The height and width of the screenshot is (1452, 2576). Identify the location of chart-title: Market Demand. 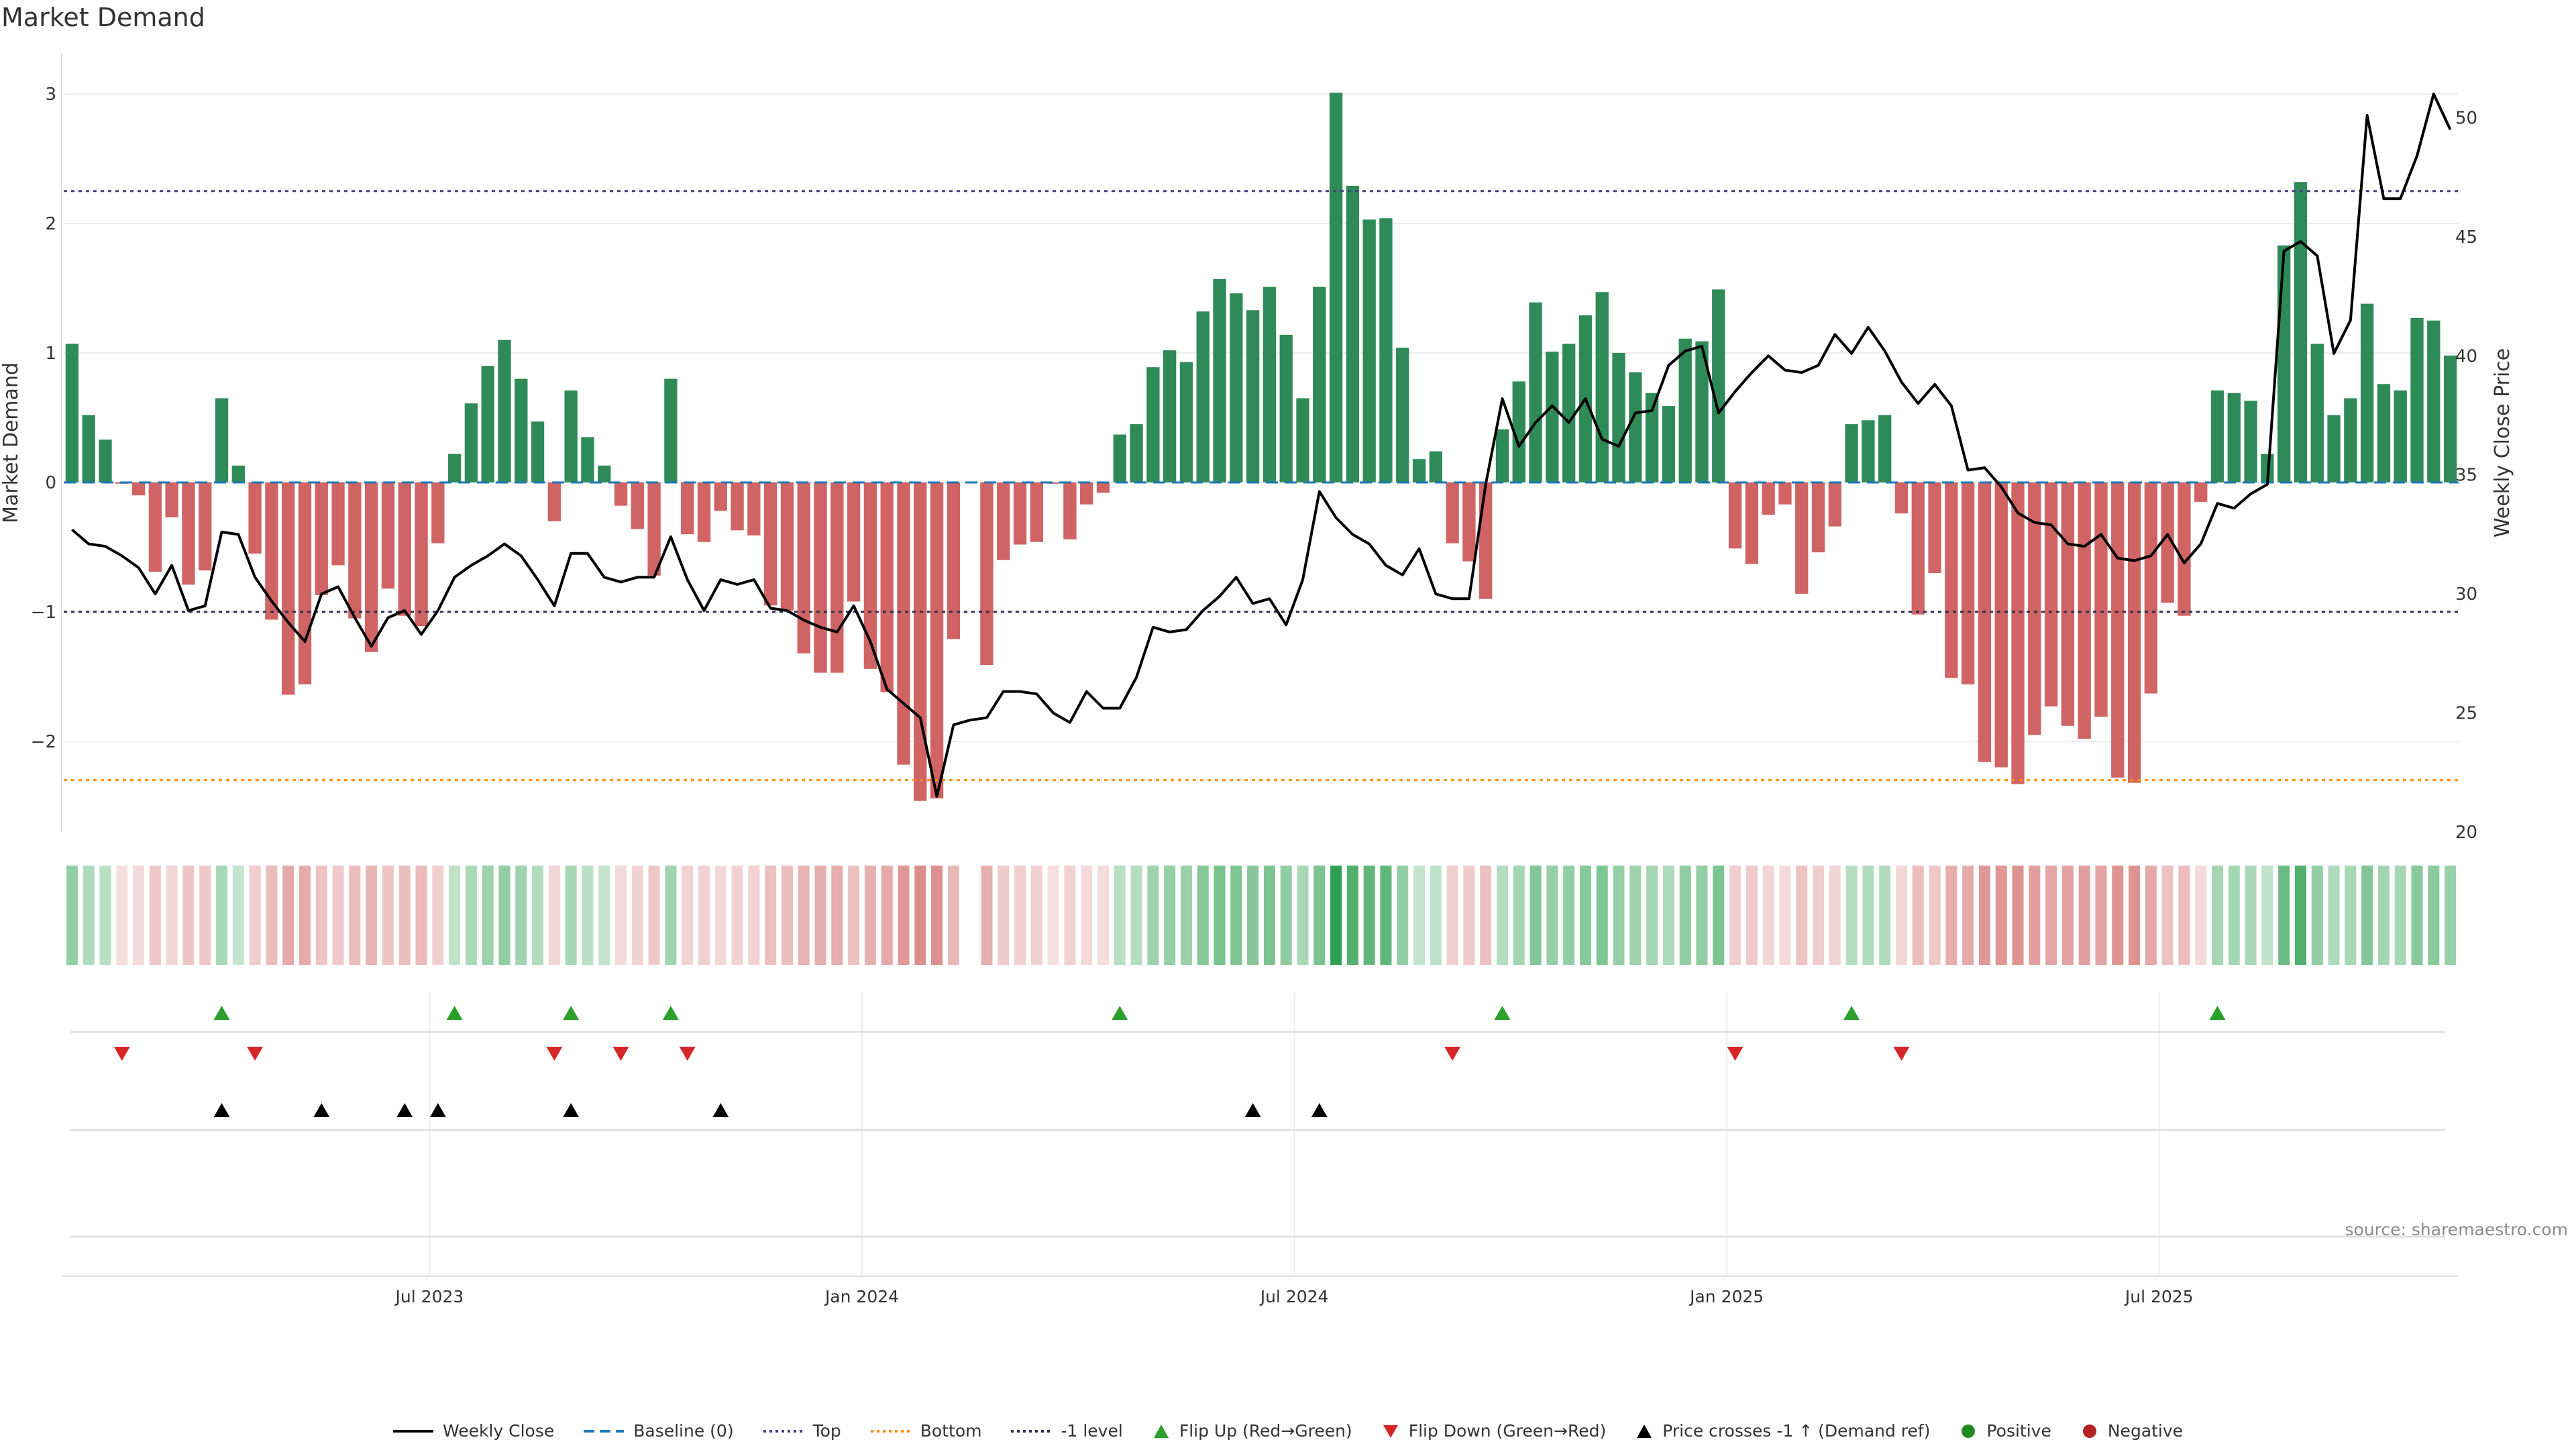
(103, 18).